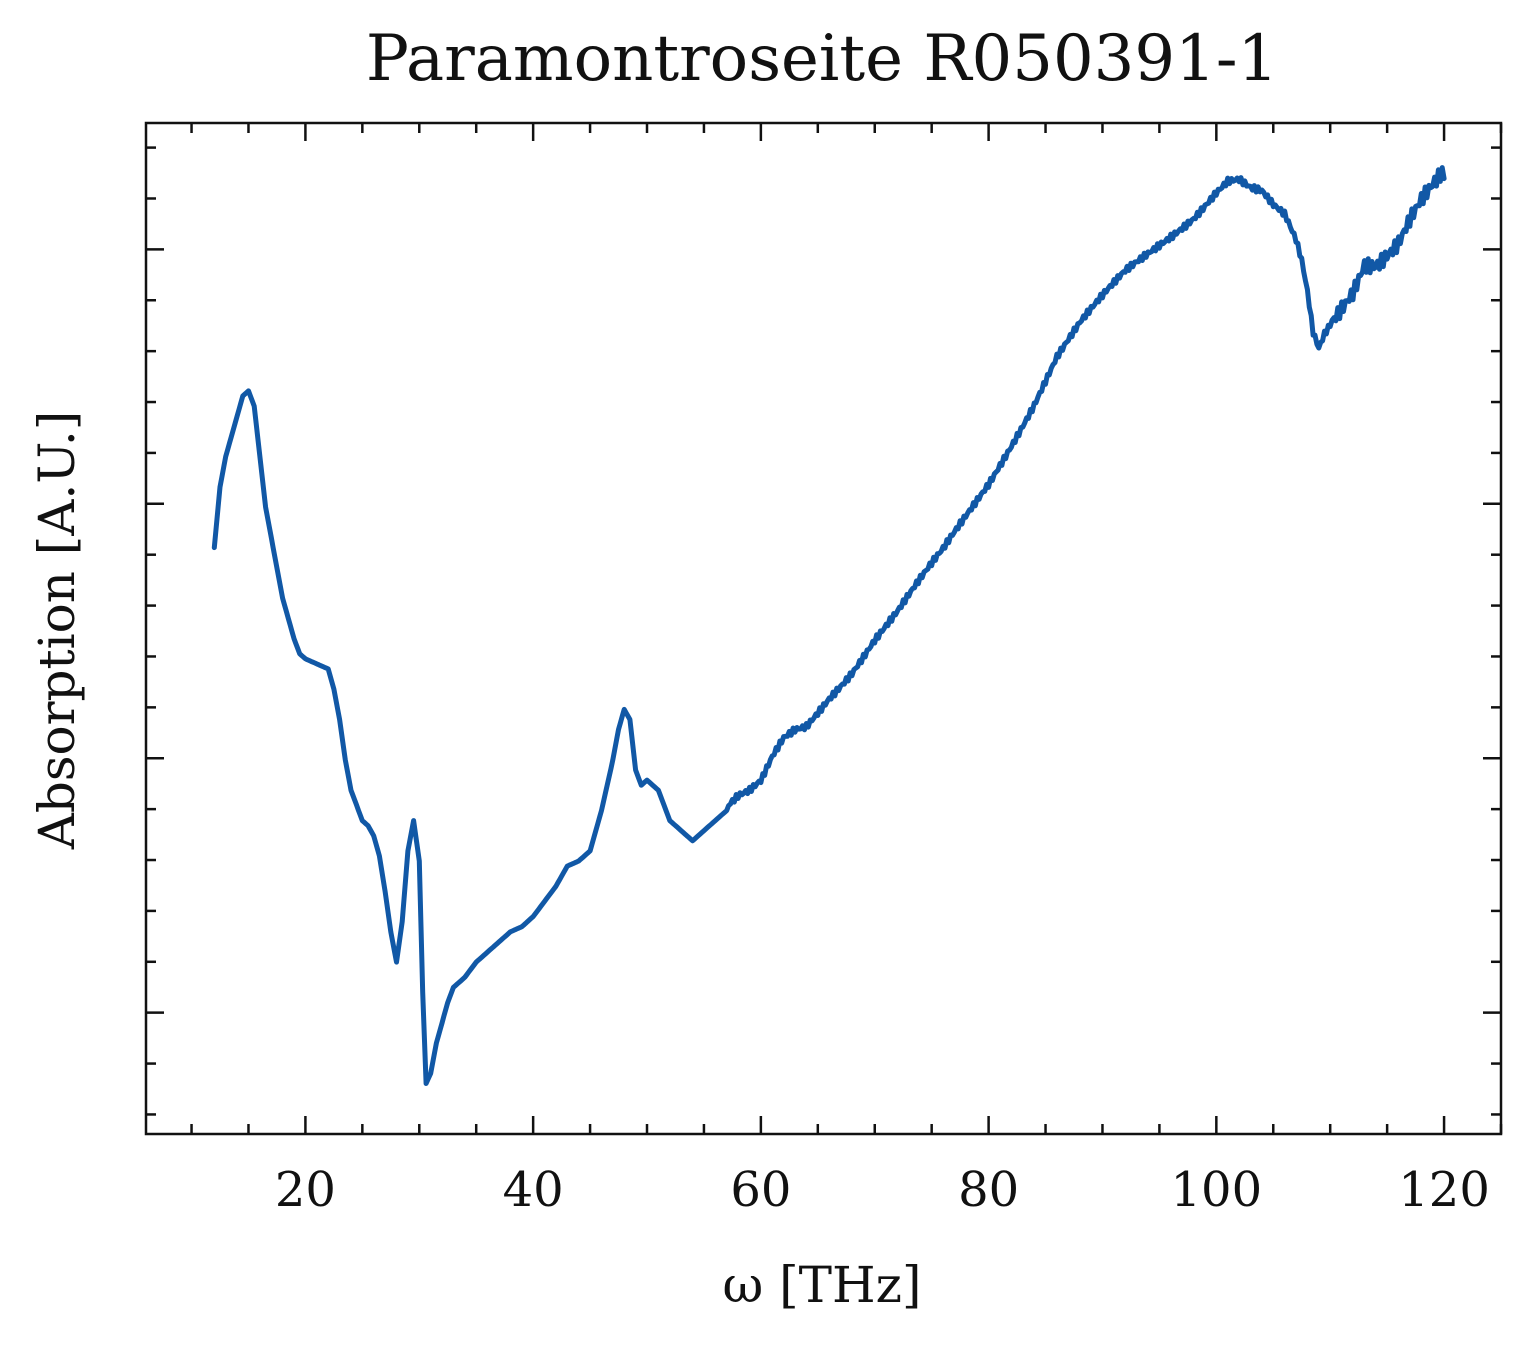 This screenshot has width=1527, height=1345. Describe the element at coordinates (988, 1190) in the screenshot. I see `x-tick-label: 80` at that location.